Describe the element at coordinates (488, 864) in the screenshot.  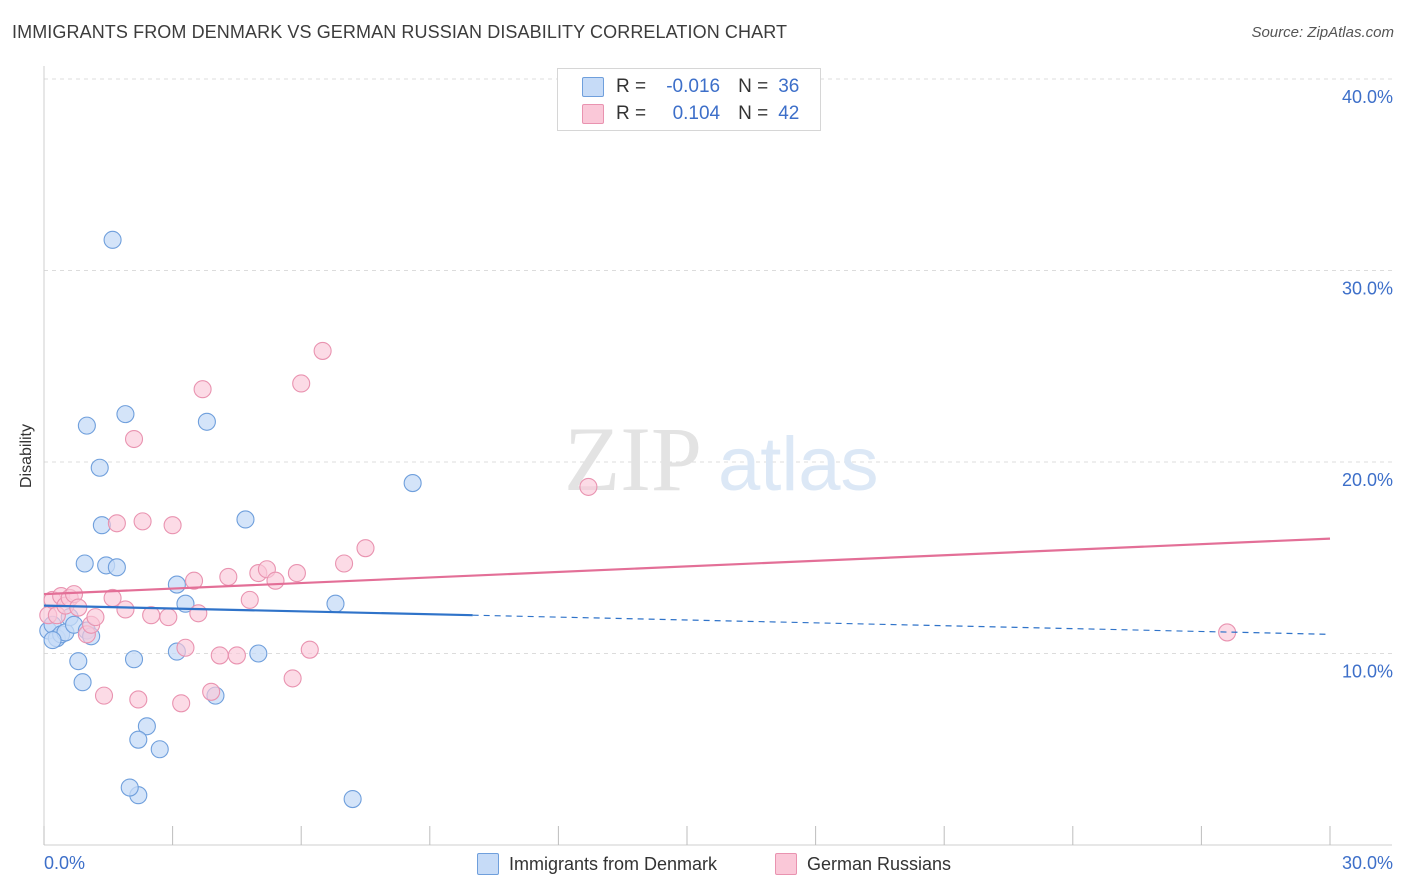
I see `bottom-legend-swatch-blue` at that location.